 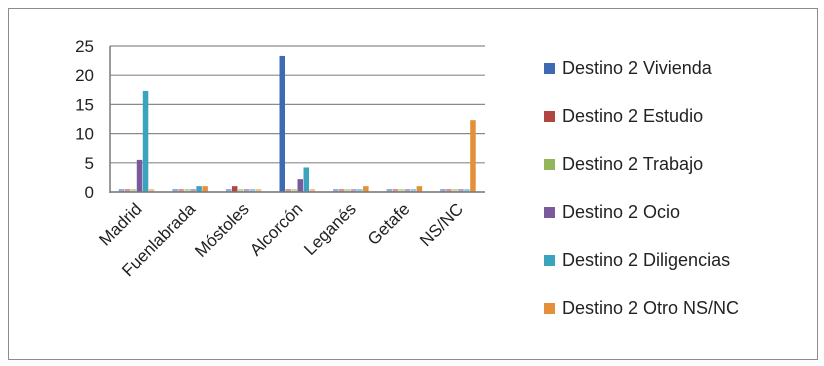 What do you see at coordinates (637, 68) in the screenshot?
I see `legend-label: Destino 2 Vivienda` at bounding box center [637, 68].